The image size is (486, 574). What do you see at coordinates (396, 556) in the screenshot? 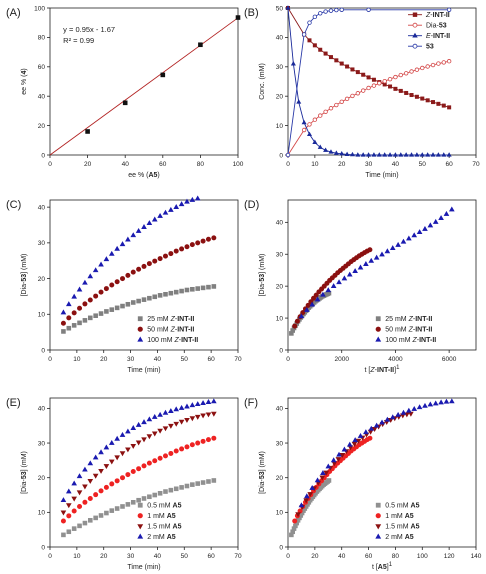
I see `x-tick-label: 80` at bounding box center [396, 556].